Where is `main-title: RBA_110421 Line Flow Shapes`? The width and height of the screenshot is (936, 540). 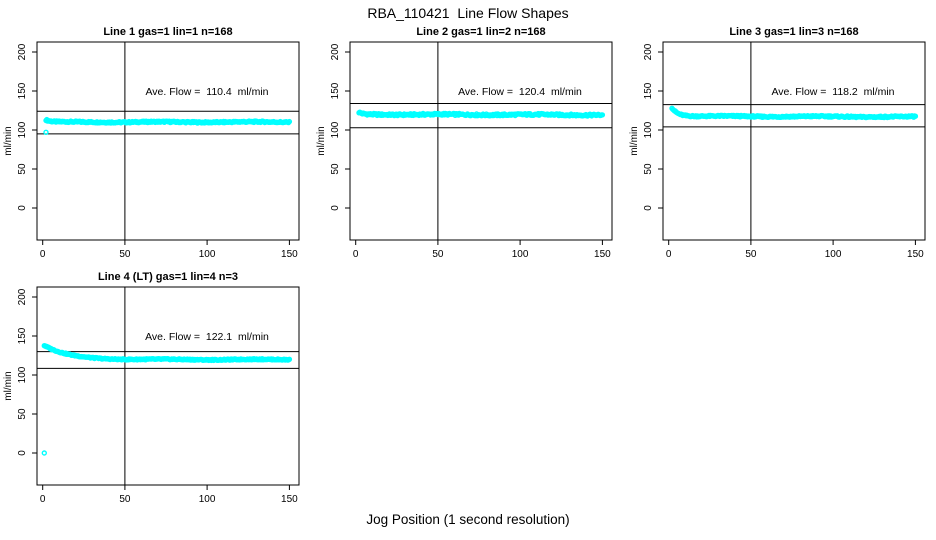 main-title: RBA_110421 Line Flow Shapes is located at coordinates (468, 13).